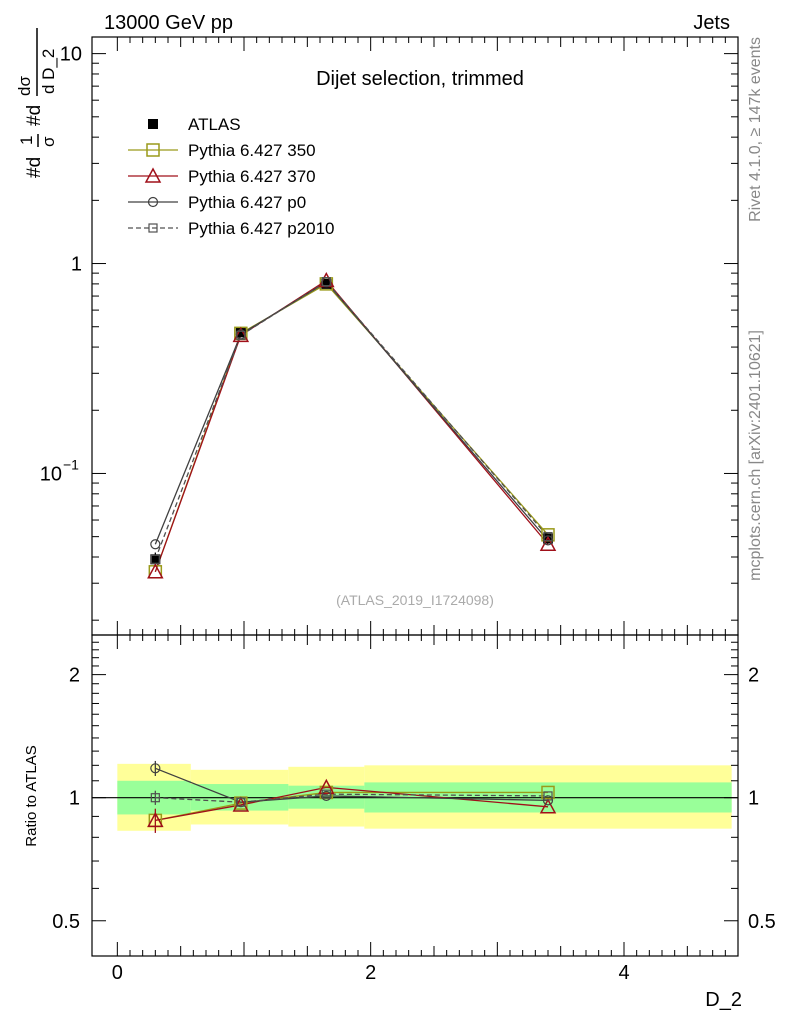 The width and height of the screenshot is (786, 1024). What do you see at coordinates (415, 600) in the screenshot?
I see `analysis-watermark: (ATLAS_2019_I1724098)` at bounding box center [415, 600].